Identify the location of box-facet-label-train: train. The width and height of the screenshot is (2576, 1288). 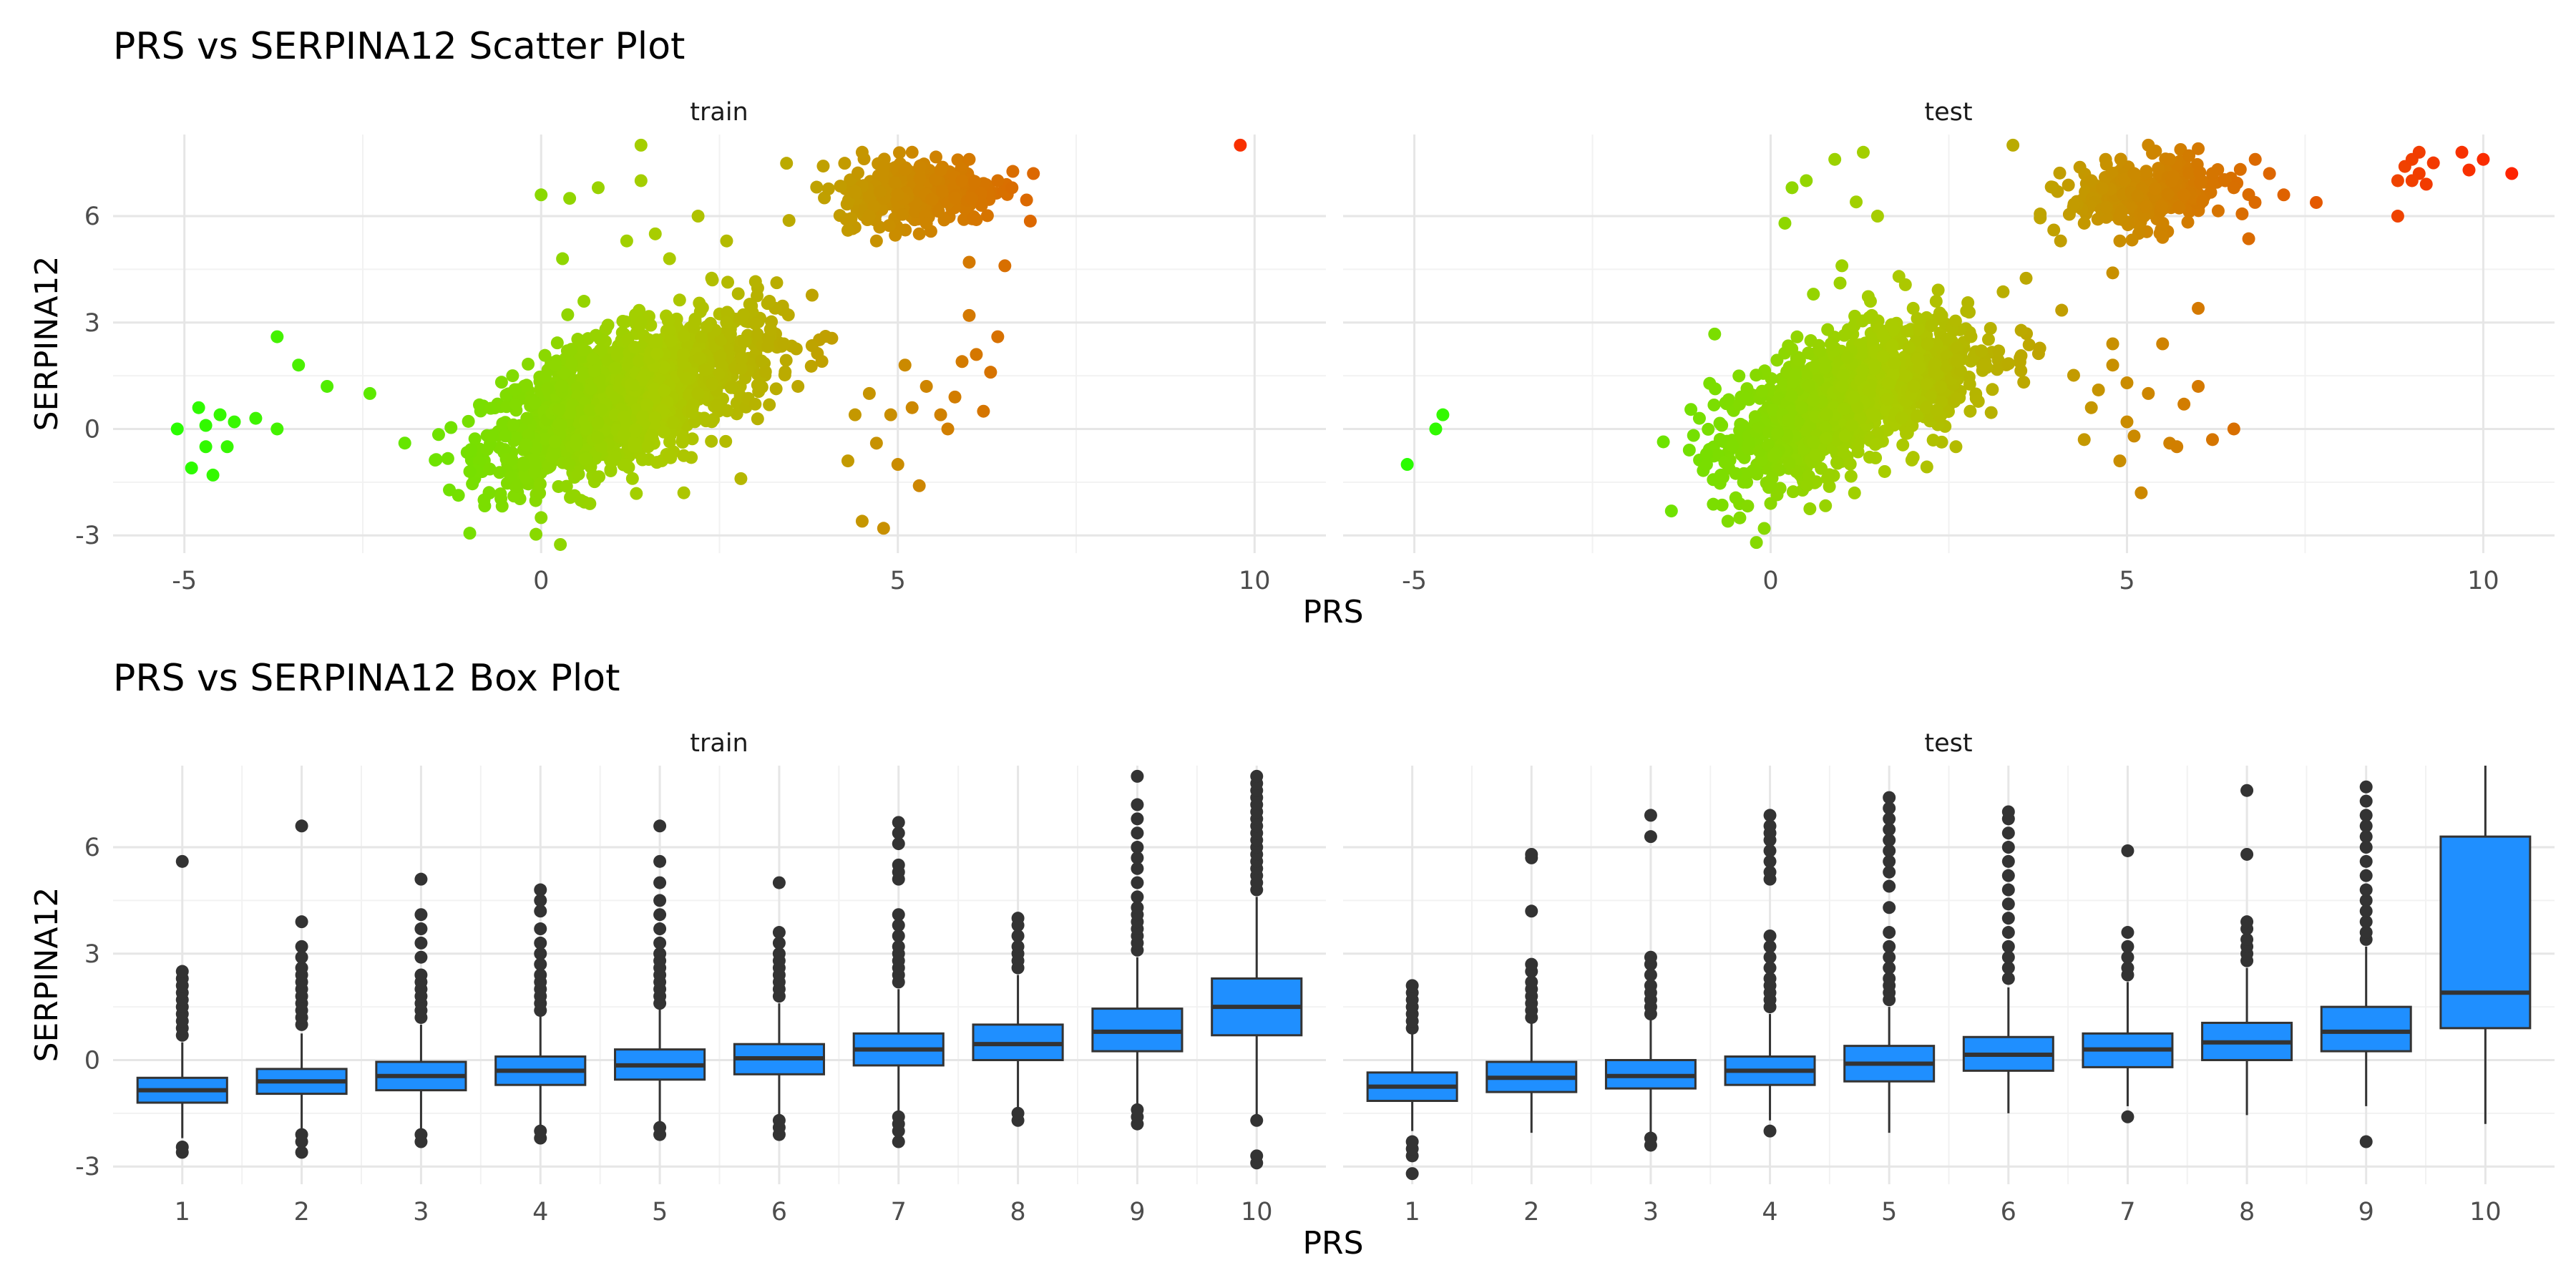
(719, 743).